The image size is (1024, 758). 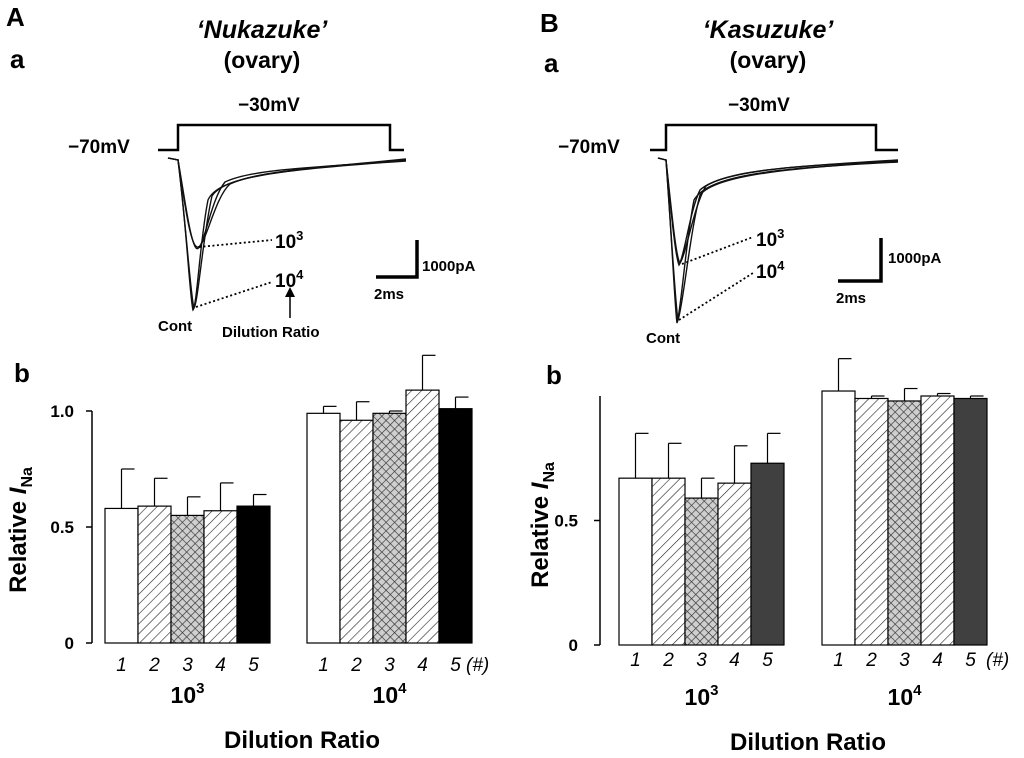 I want to click on panel-a-hold-label: −70mV, so click(x=99, y=147).